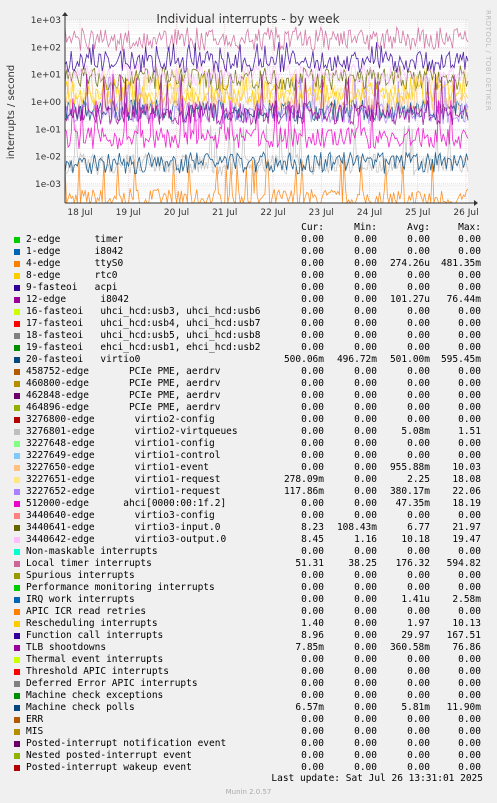 This screenshot has width=497, height=803. Describe the element at coordinates (415, 599) in the screenshot. I see `legend-avg-value: 1.41u` at that location.